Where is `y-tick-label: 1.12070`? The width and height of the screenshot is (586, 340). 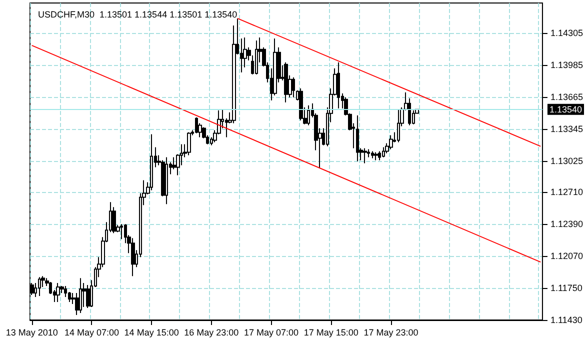 y-tick-label: 1.12070 is located at coordinates (567, 256).